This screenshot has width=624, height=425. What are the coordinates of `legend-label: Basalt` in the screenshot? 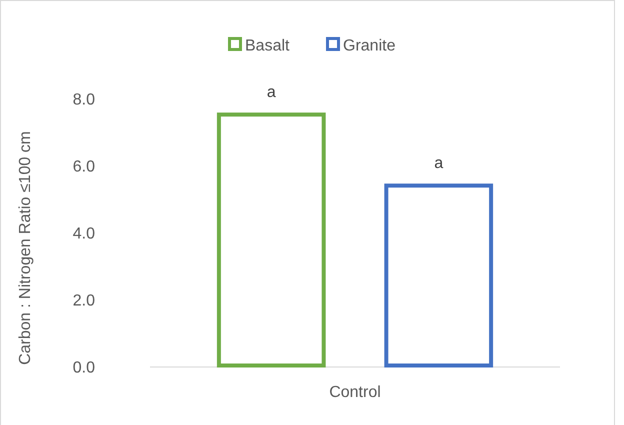 It's located at (267, 46).